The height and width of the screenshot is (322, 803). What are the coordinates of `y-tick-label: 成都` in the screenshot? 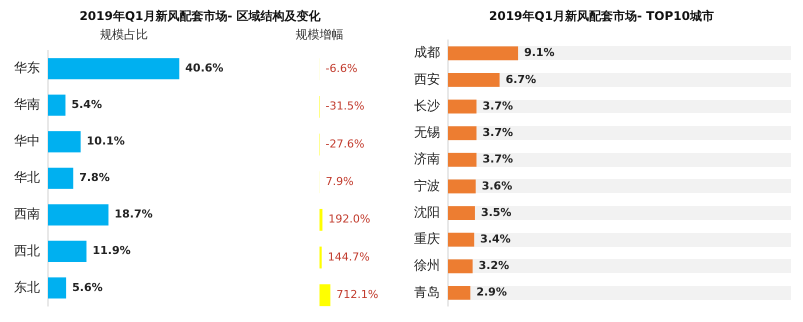 It's located at (427, 53).